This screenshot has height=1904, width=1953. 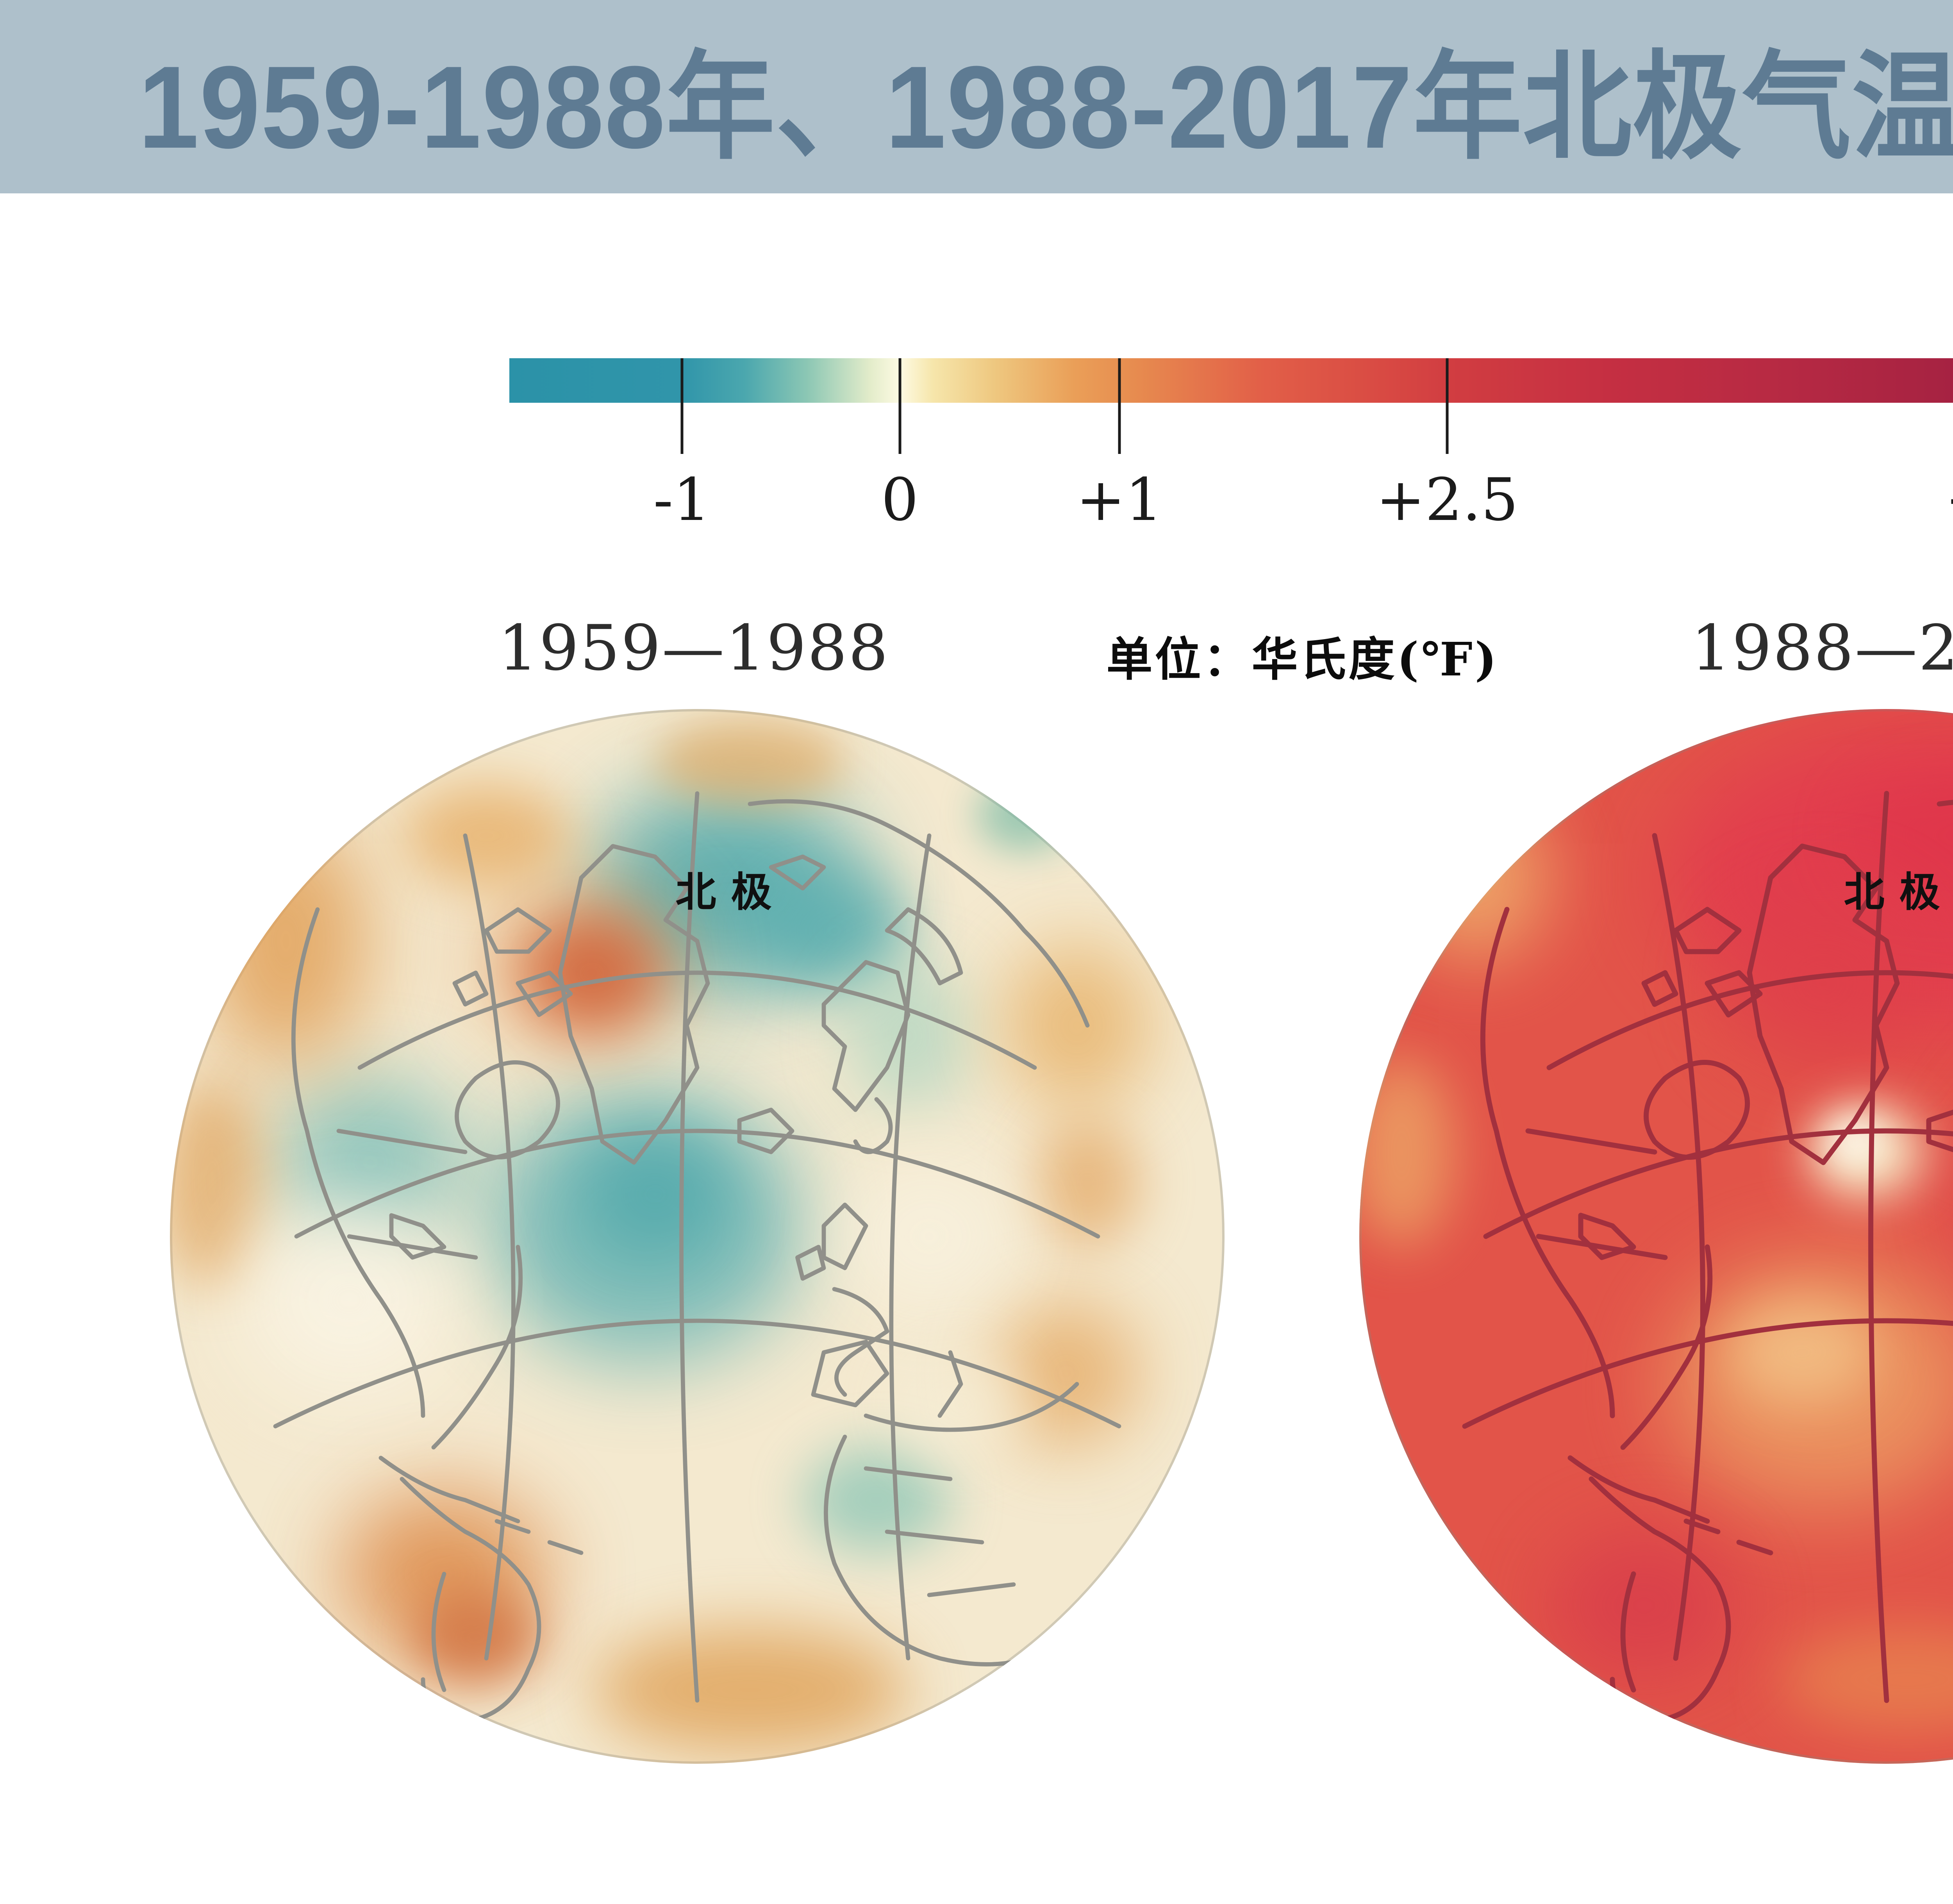 What do you see at coordinates (693, 647) in the screenshot?
I see `map-title-1959-1988: 1959—1988` at bounding box center [693, 647].